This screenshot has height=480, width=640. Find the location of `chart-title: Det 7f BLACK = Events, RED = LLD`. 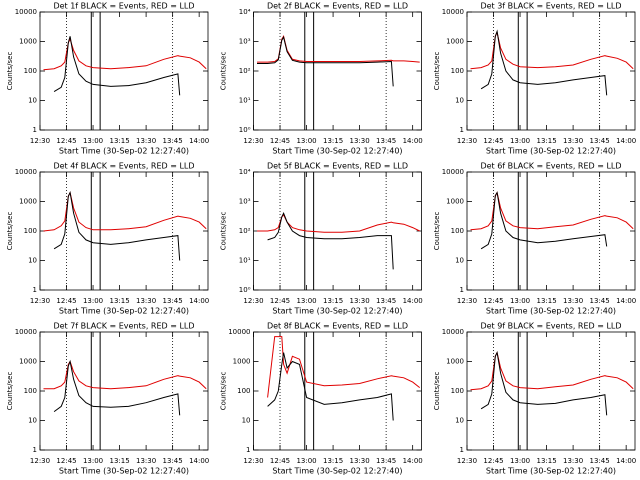

chart-title: Det 7f BLACK = Events, RED = LLD is located at coordinates (123, 326).